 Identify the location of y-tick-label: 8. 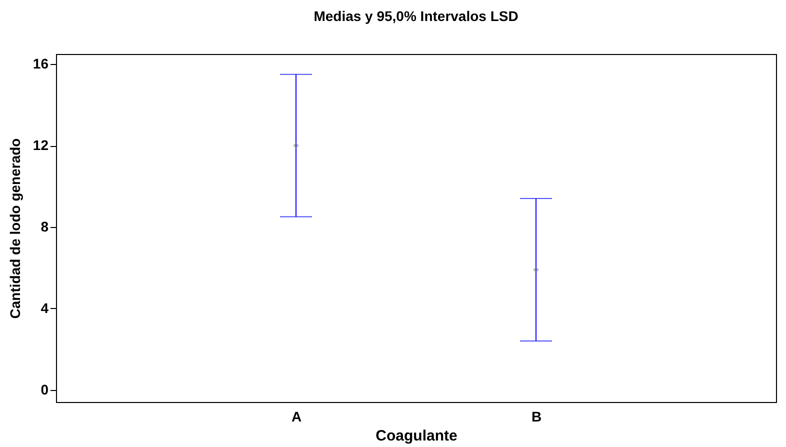
(44, 226).